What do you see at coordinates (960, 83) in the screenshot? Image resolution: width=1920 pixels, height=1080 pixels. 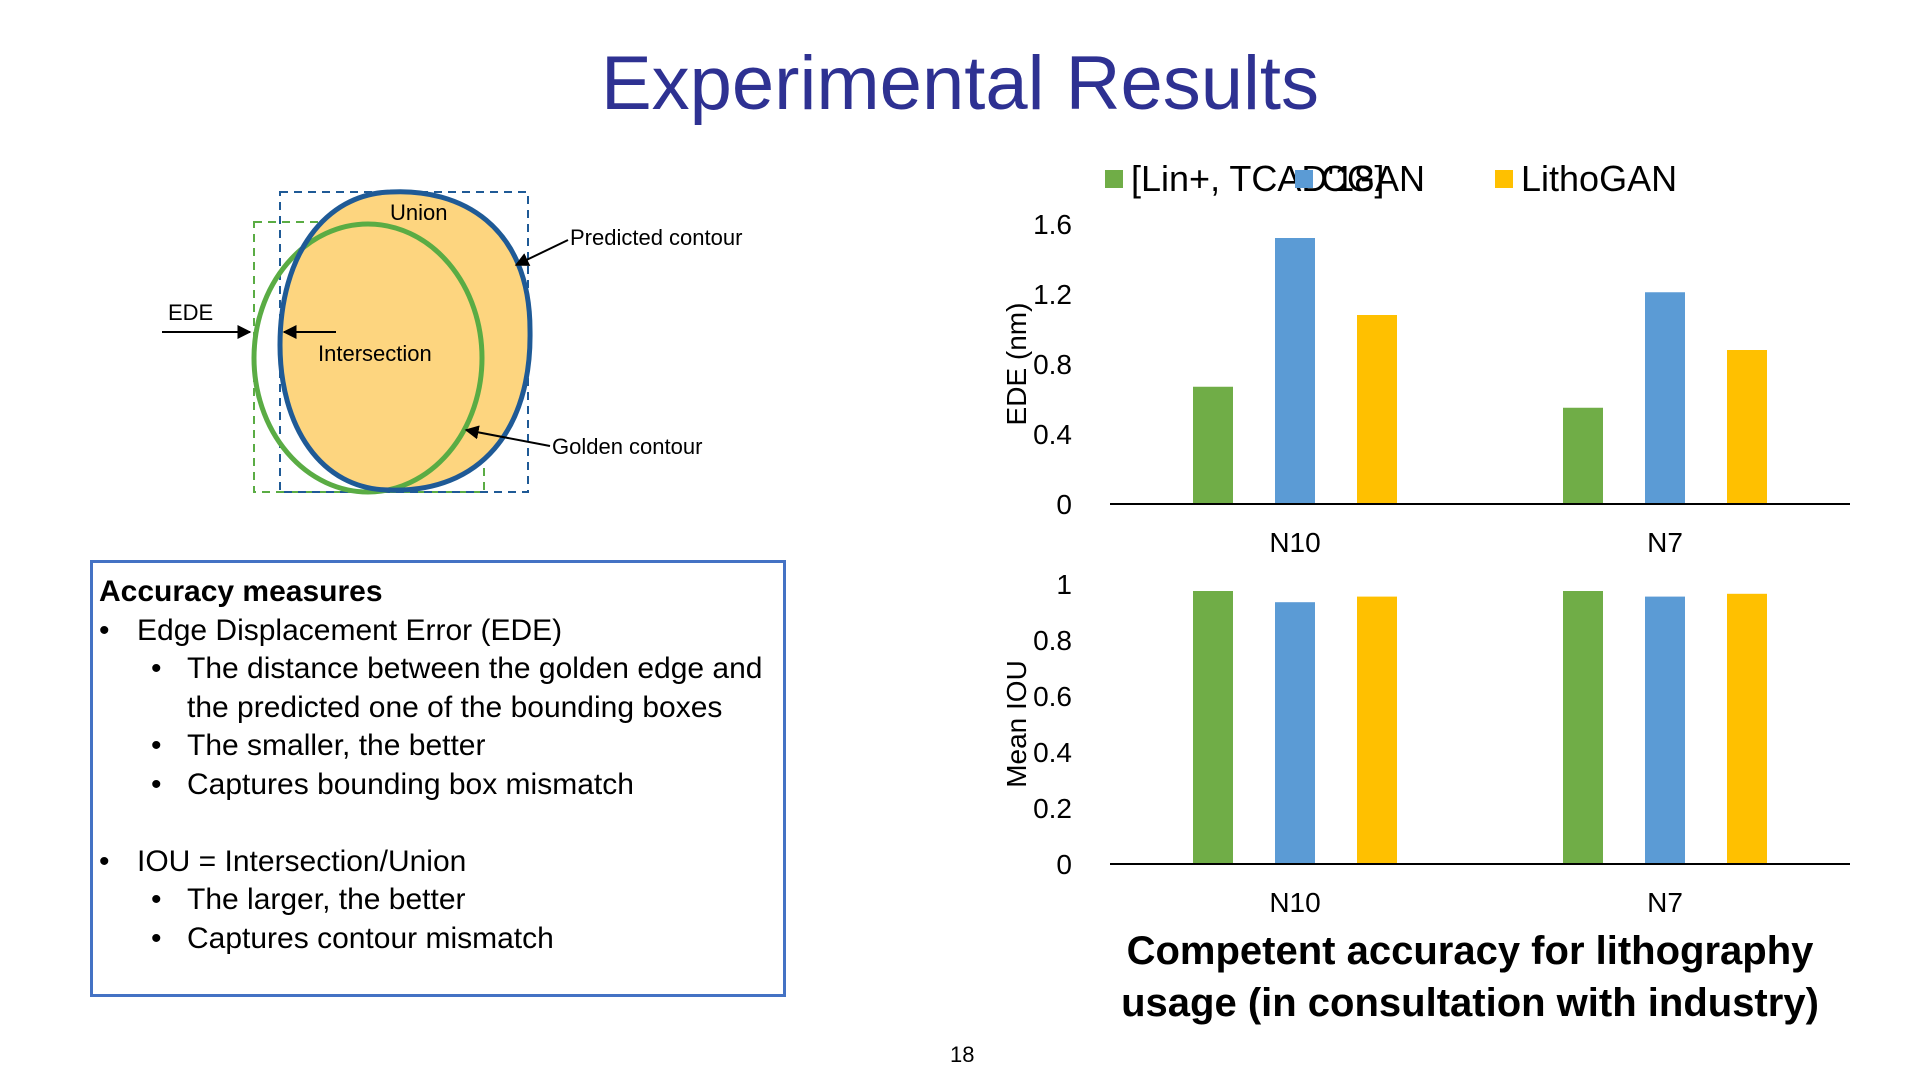 I see `slide-title: Experimental Results` at bounding box center [960, 83].